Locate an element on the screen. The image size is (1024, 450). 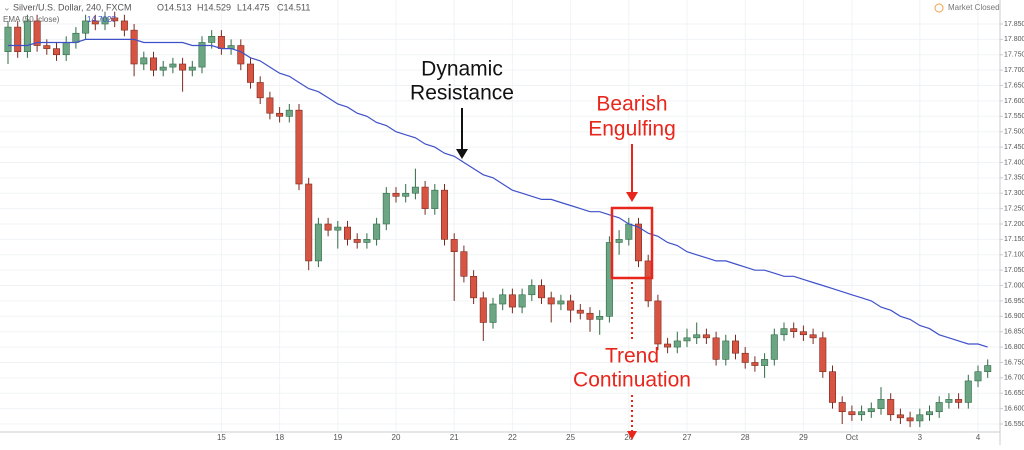
y-tick-label: 17.700 is located at coordinates (1014, 70).